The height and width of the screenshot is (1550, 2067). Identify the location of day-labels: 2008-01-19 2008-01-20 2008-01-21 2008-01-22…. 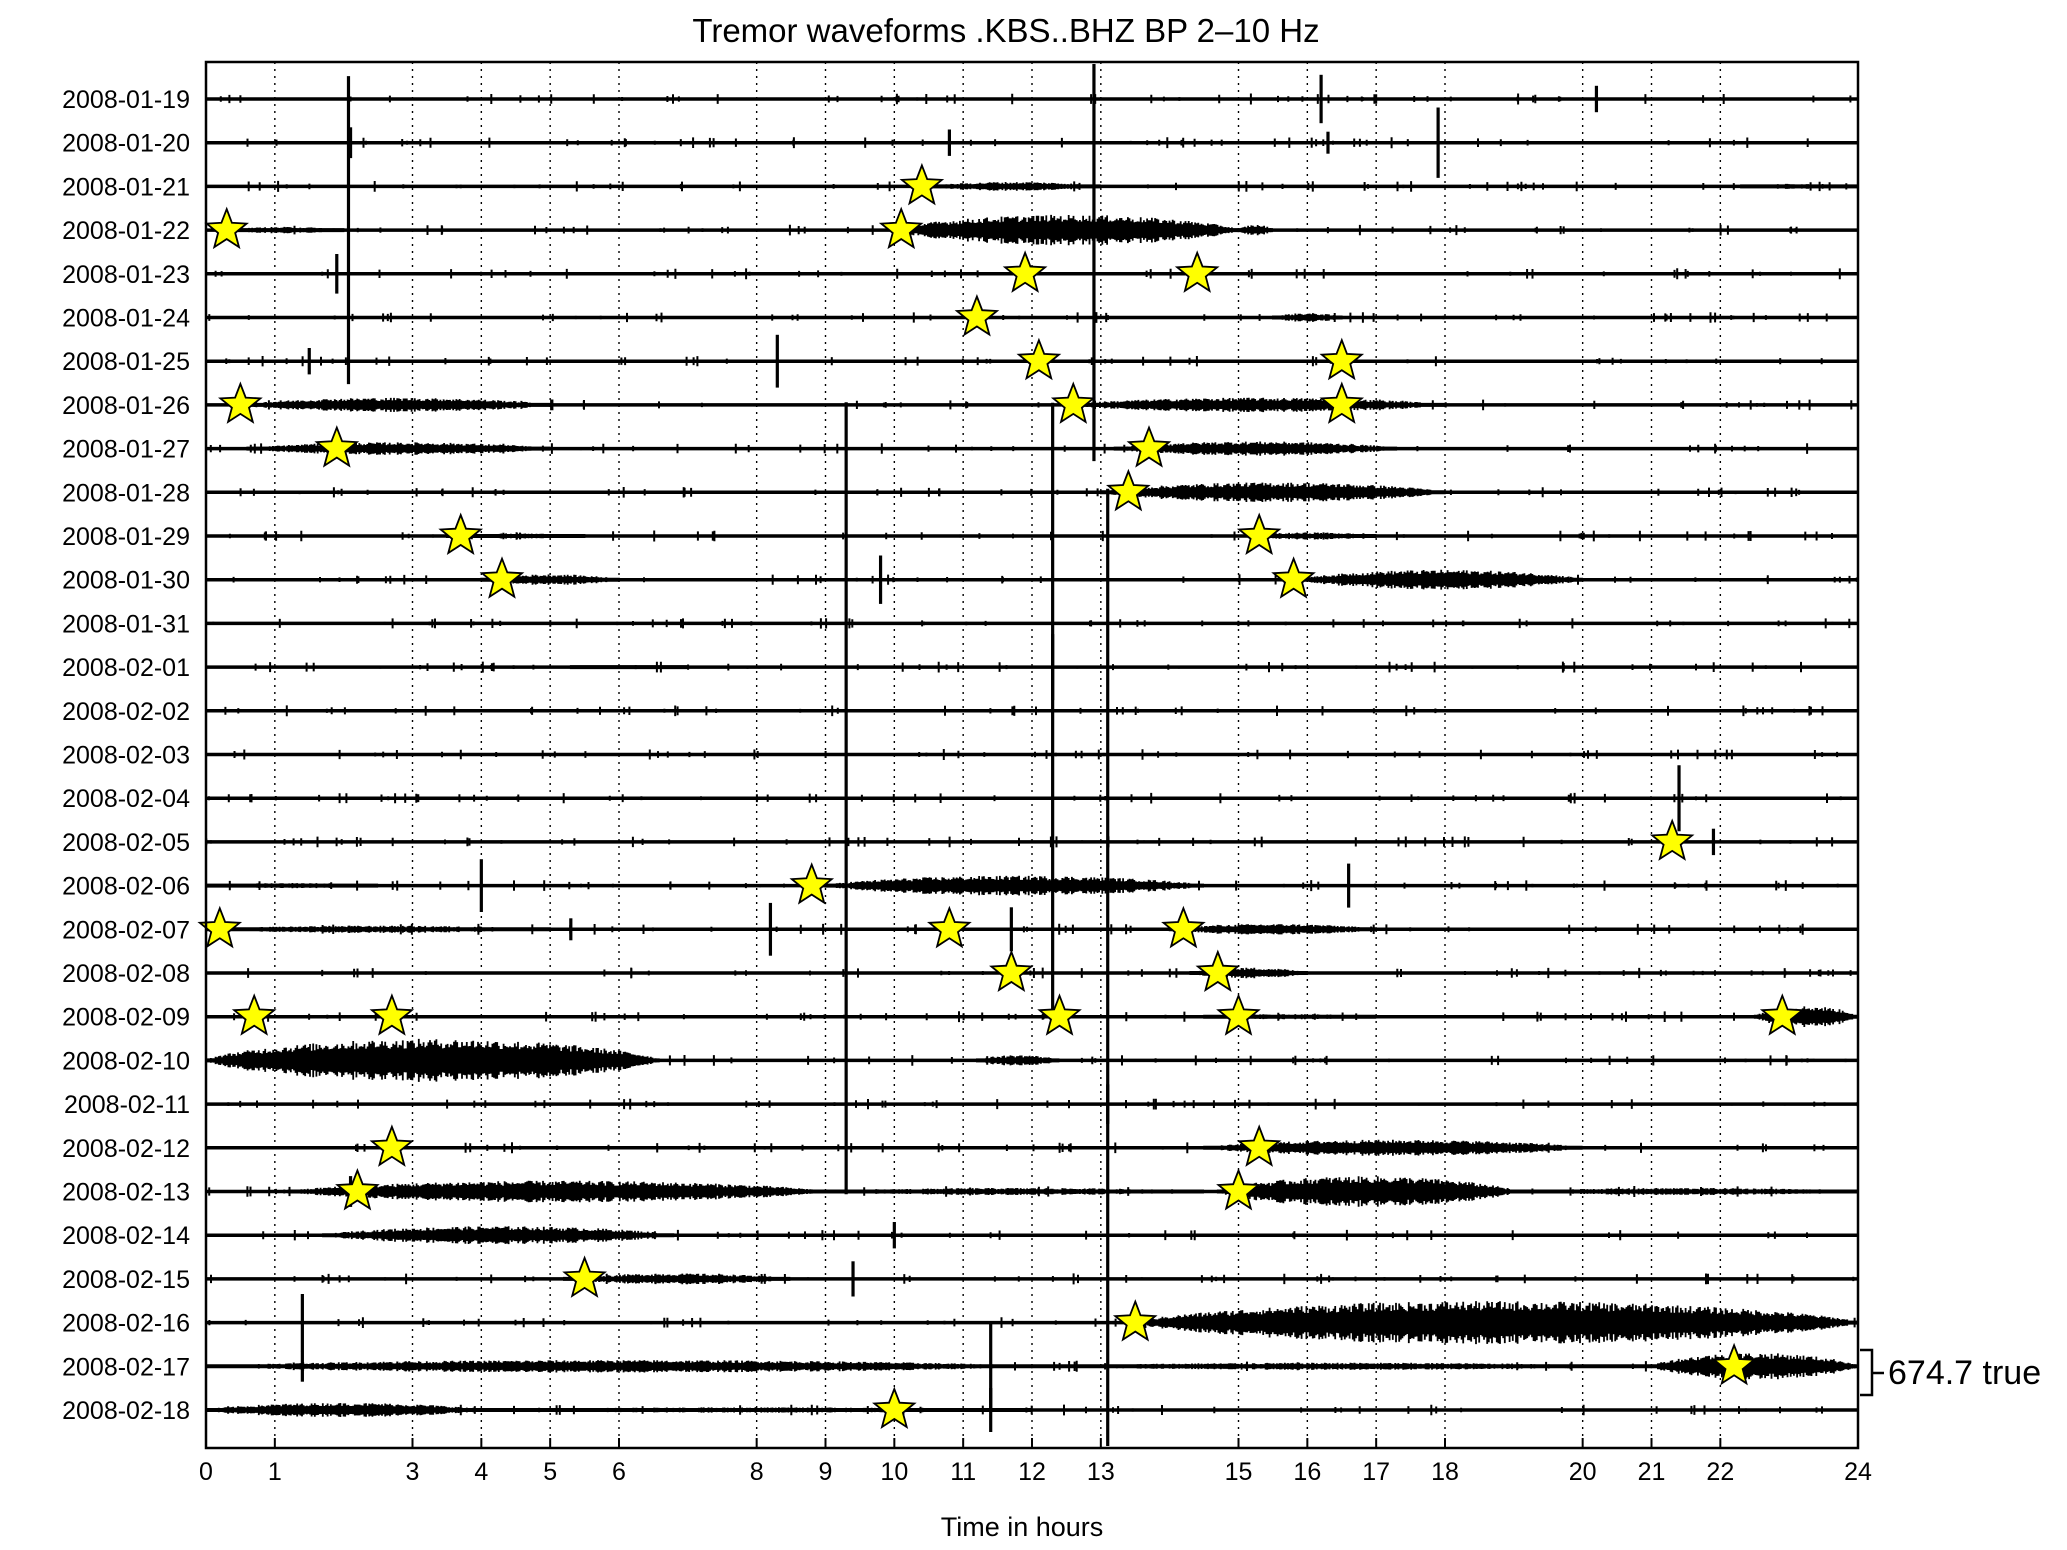
(126, 755).